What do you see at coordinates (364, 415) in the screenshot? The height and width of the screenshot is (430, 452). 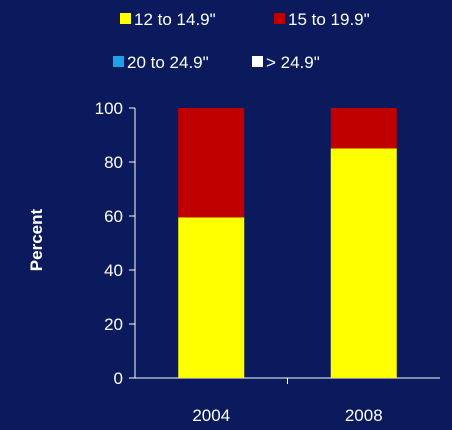 I see `x-tick-label: 2008` at bounding box center [364, 415].